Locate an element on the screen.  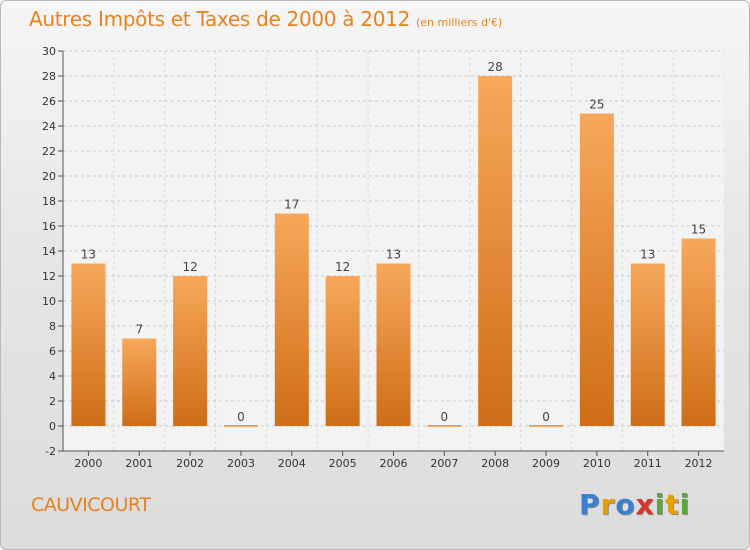
chart-title: Autres Impôts et Taxes de 2000 à 2012 is located at coordinates (219, 19).